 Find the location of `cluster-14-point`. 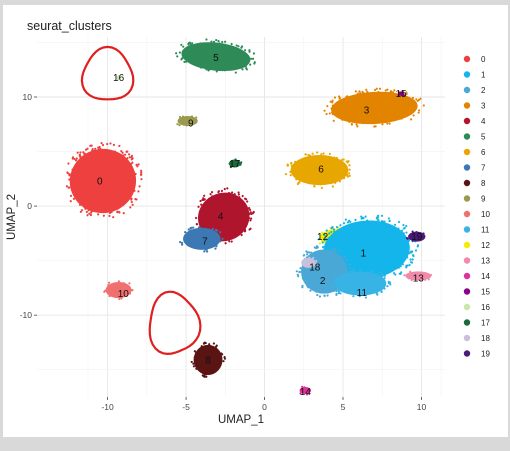

cluster-14-point is located at coordinates (304, 387).